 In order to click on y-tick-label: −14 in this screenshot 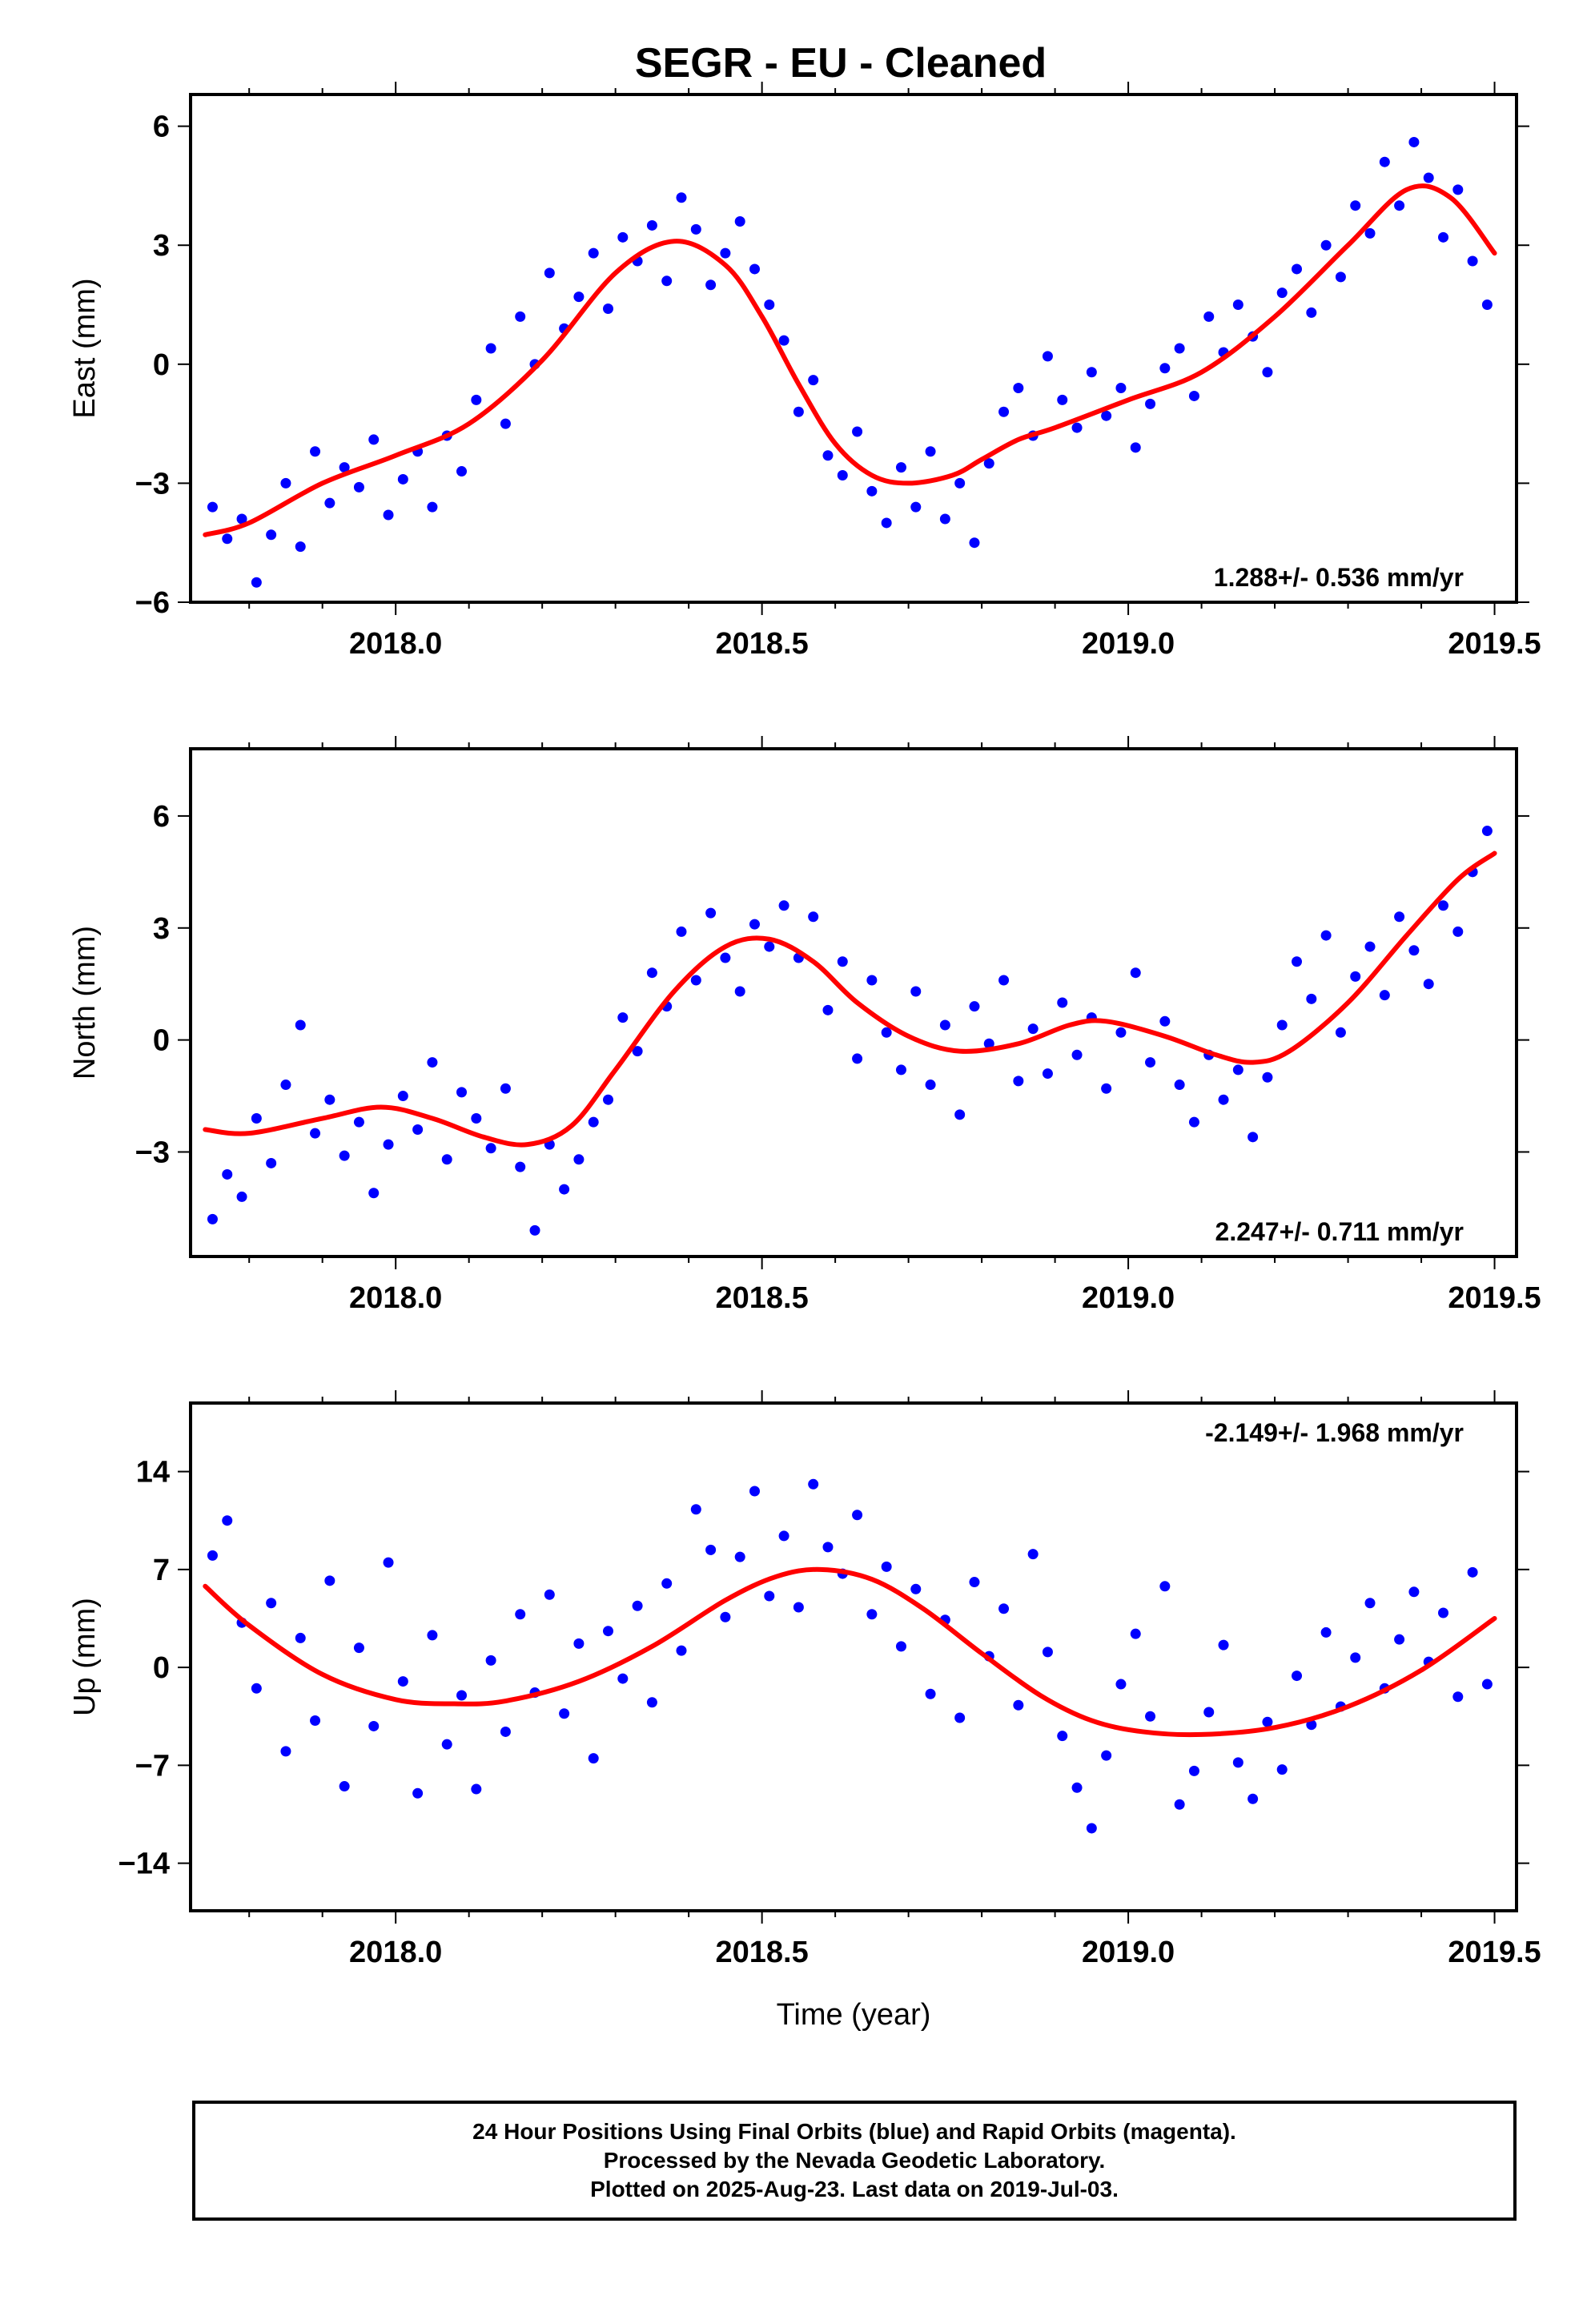, I will do `click(144, 1864)`.